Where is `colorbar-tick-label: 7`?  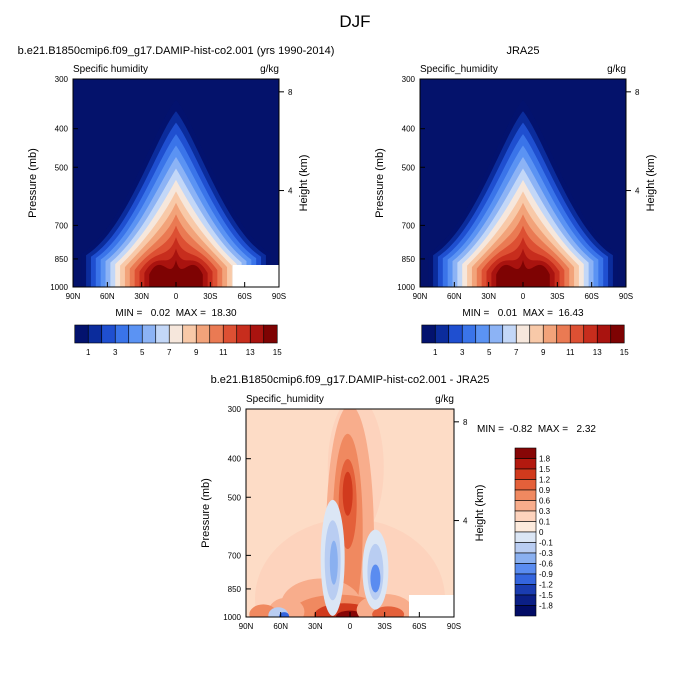
colorbar-tick-label: 7 is located at coordinates (169, 352).